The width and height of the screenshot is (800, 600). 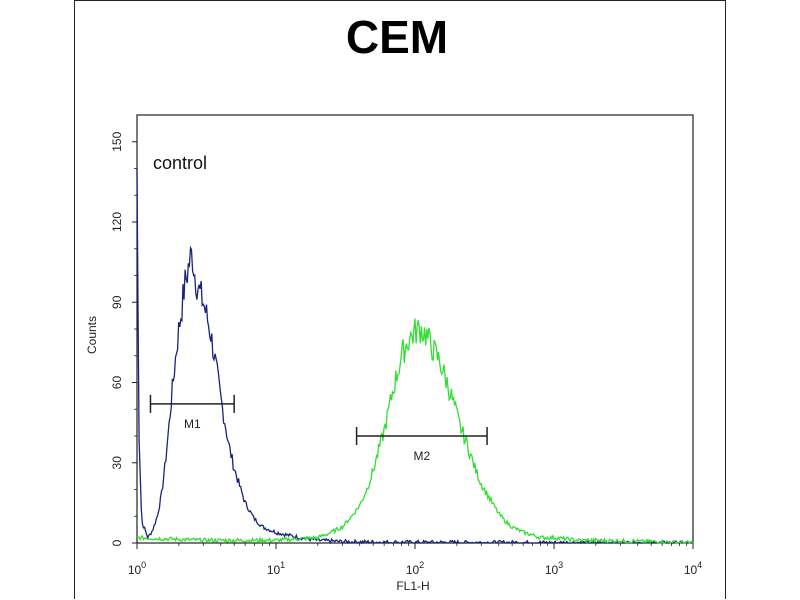 What do you see at coordinates (117, 383) in the screenshot?
I see `y-tick-label: 60` at bounding box center [117, 383].